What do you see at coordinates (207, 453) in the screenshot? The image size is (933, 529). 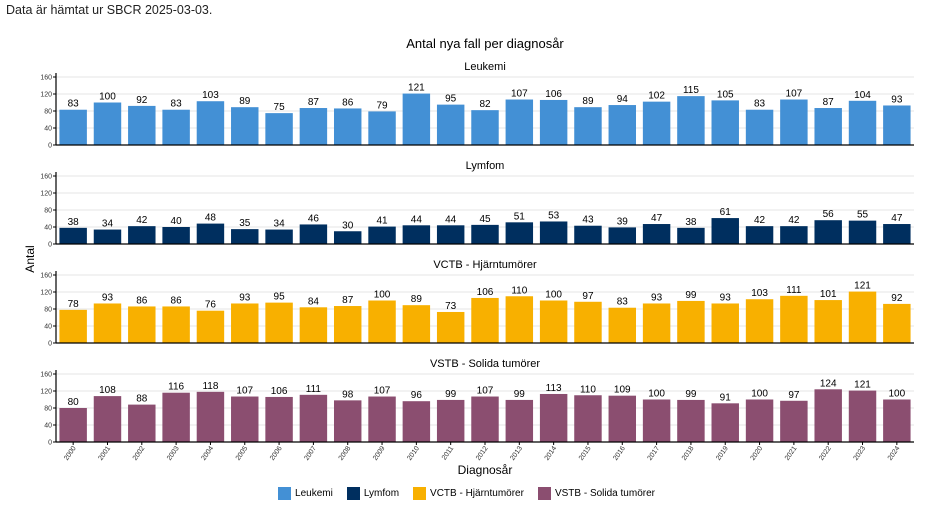 I see `x-tick-label: 2004` at bounding box center [207, 453].